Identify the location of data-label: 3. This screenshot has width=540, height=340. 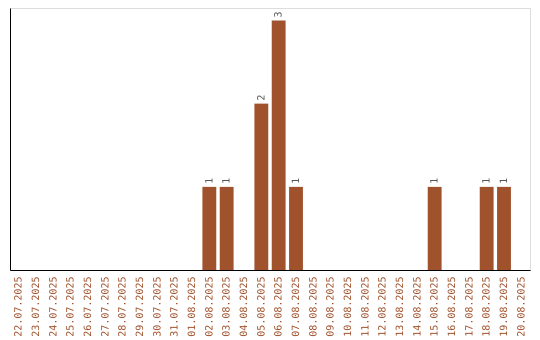
(279, 14).